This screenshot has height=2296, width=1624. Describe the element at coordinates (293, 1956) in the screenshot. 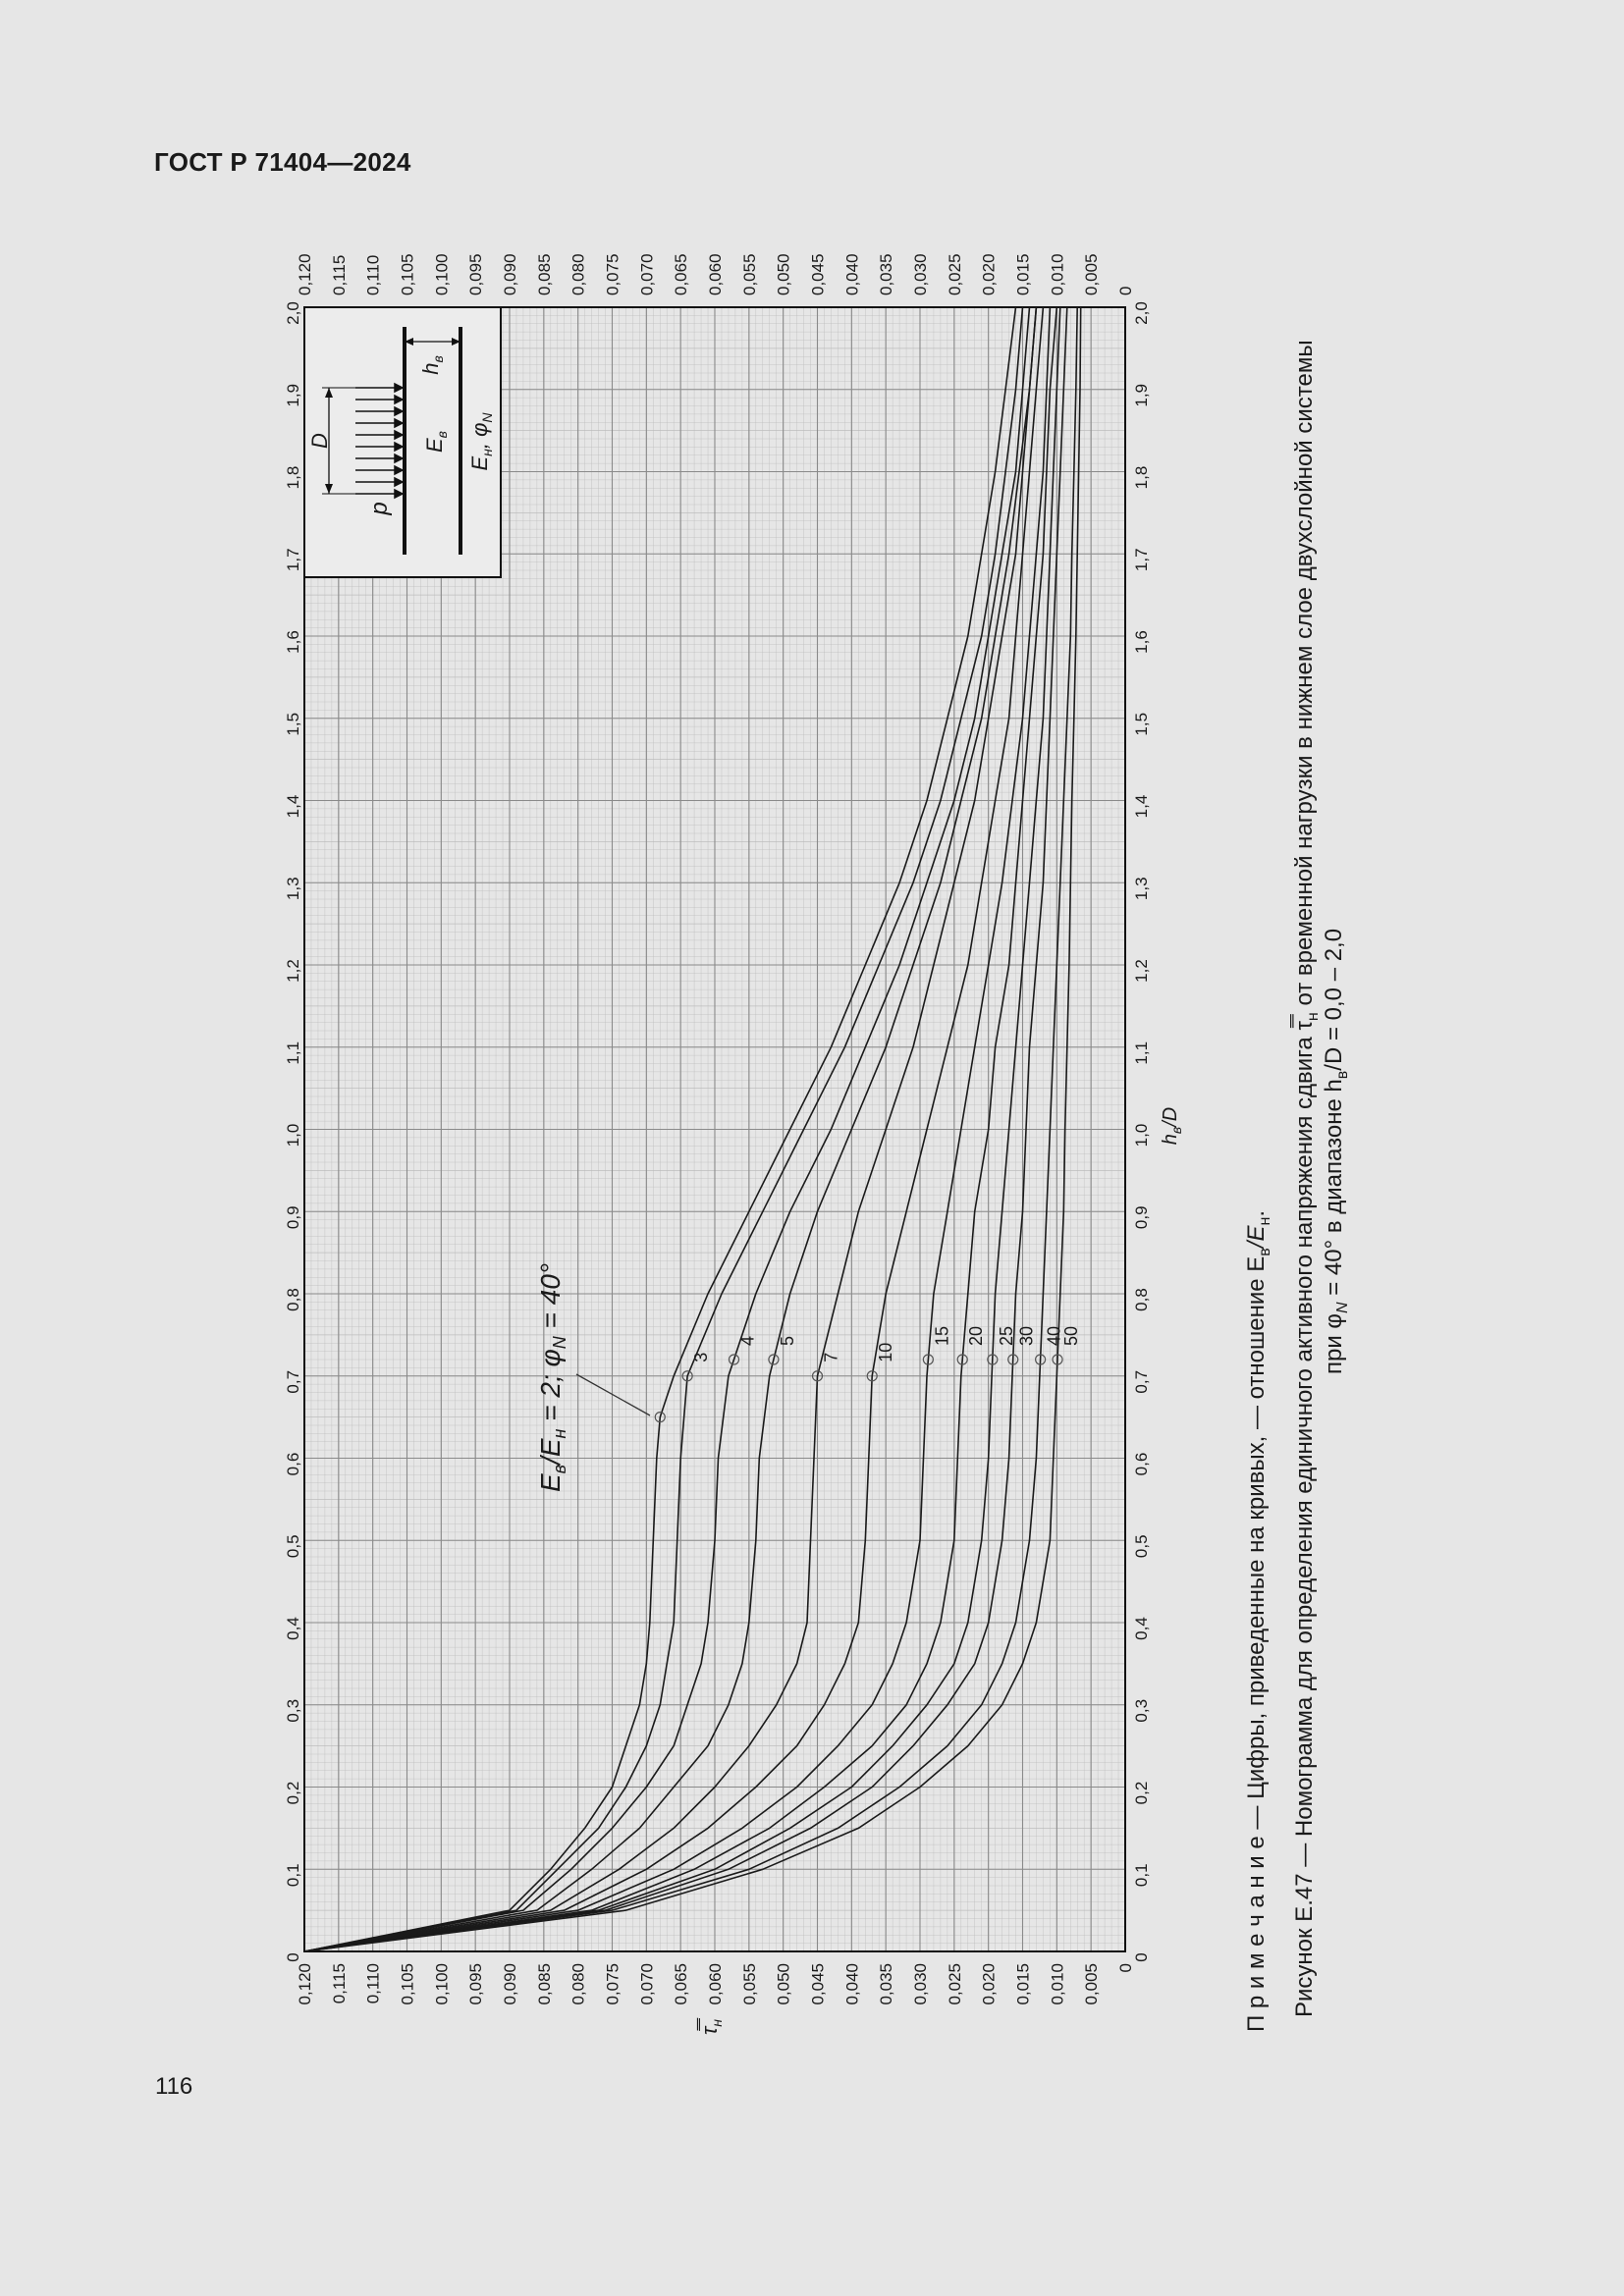

I see `x-tick-label-left: 0` at that location.